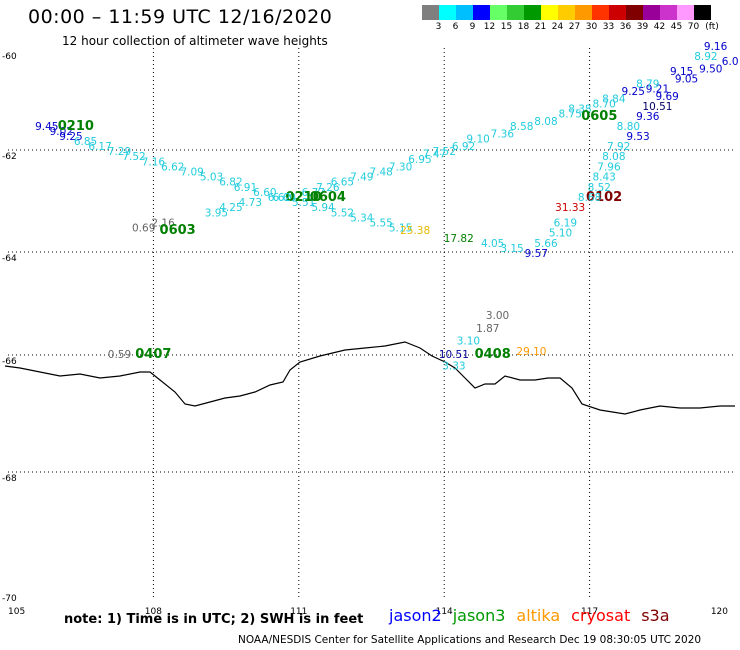 Image resolution: width=740 pixels, height=650 pixels. Describe the element at coordinates (211, 178) in the screenshot. I see `wave-height-value: 5.03` at that location.